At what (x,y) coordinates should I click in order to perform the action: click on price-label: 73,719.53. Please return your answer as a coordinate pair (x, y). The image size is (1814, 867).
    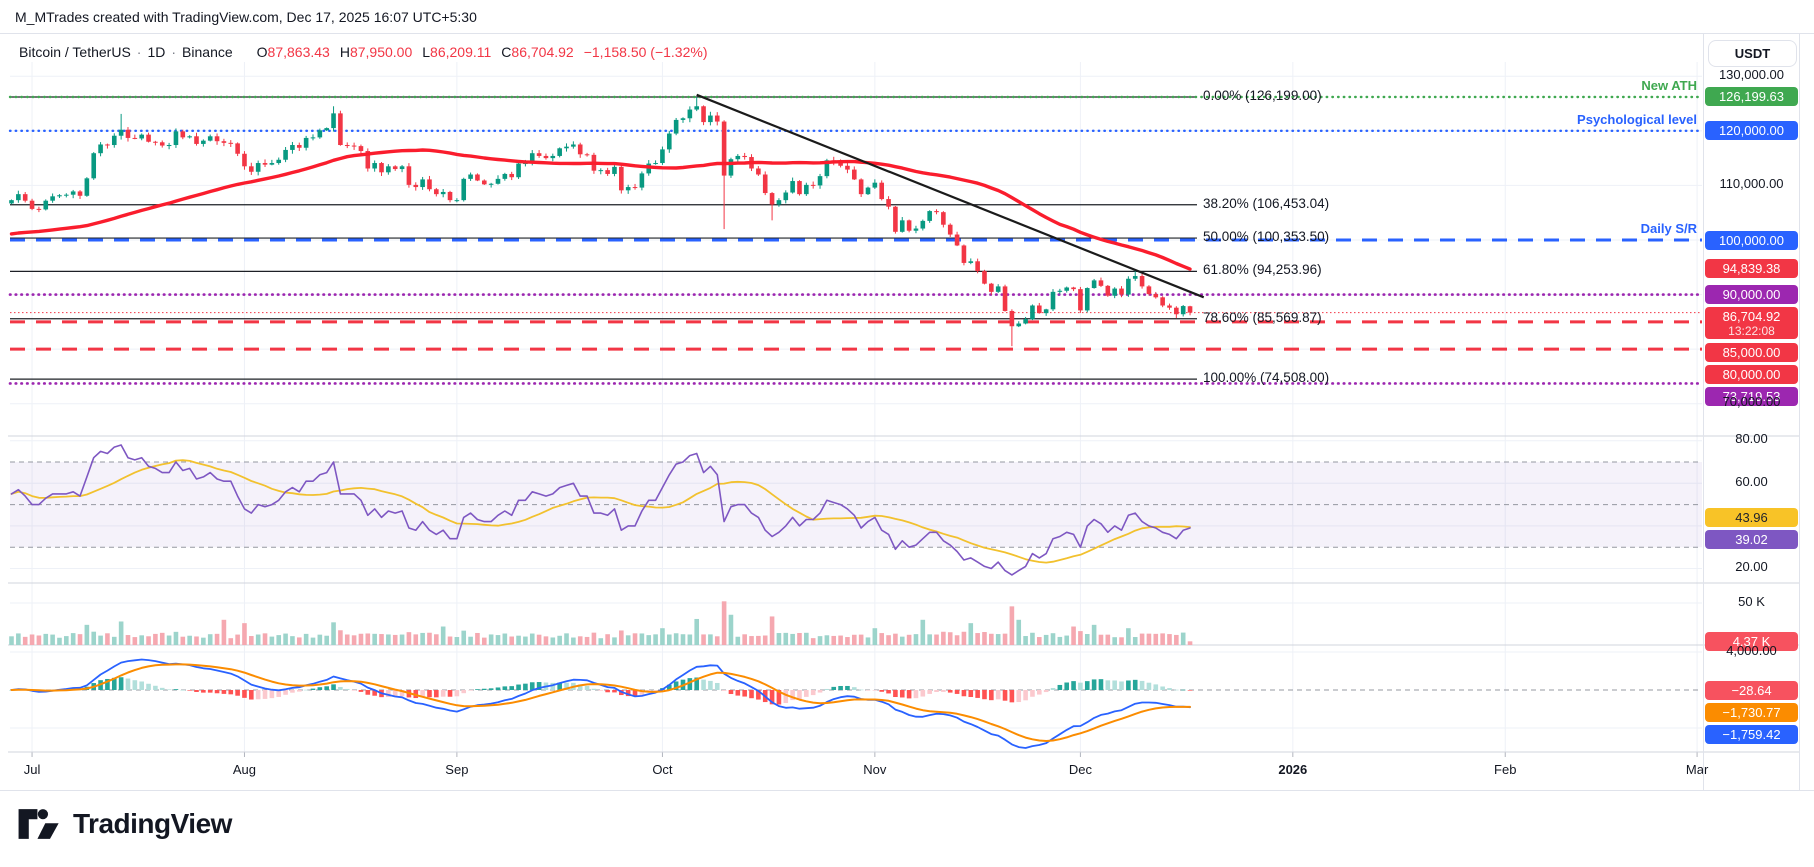
    Looking at the image, I should click on (1751, 397).